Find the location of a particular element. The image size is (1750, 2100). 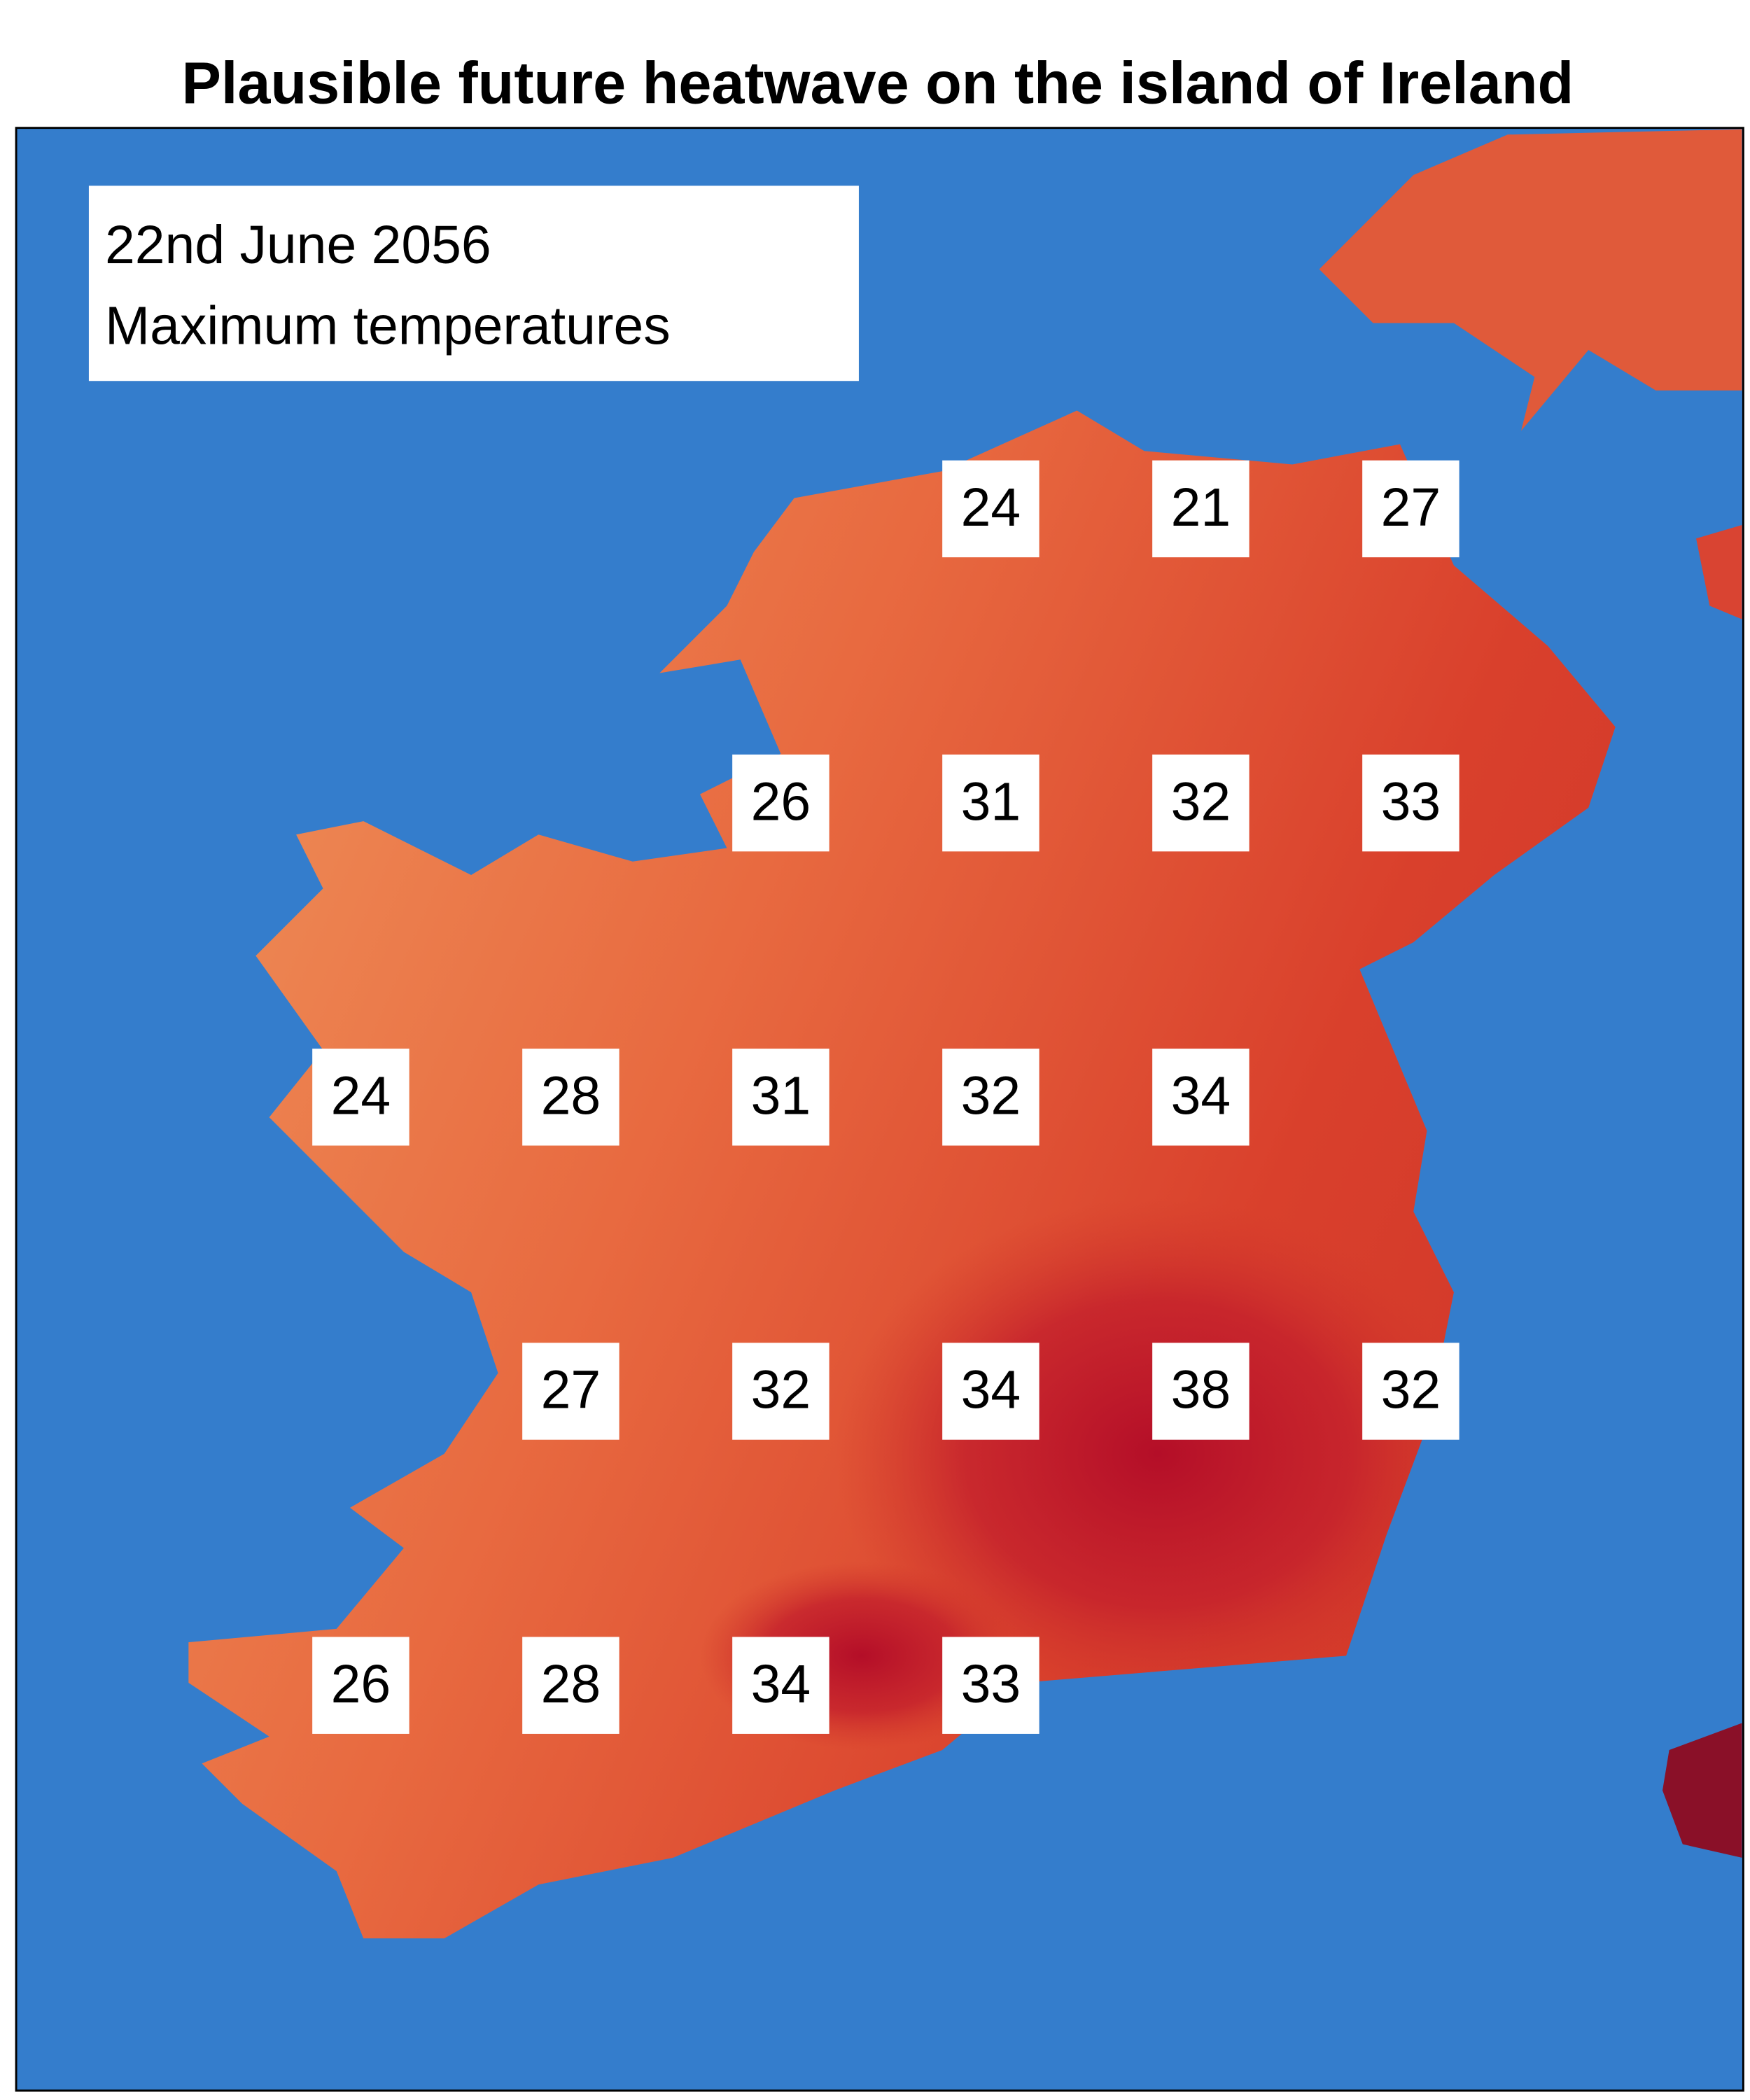

temperature-label: 38 is located at coordinates (1201, 1390).